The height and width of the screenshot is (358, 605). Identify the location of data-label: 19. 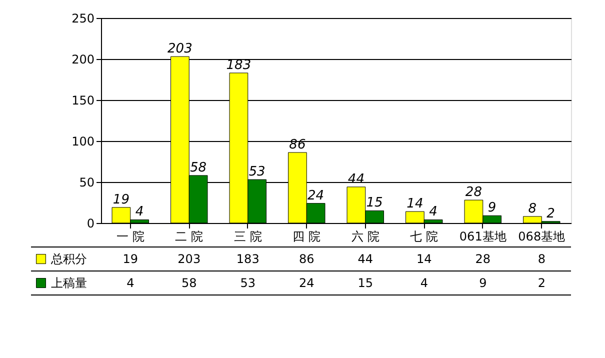
(130, 259).